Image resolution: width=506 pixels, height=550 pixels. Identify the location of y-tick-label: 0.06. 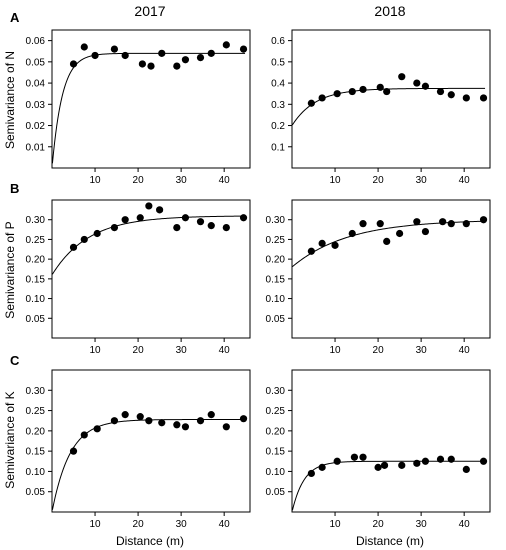
(36, 41).